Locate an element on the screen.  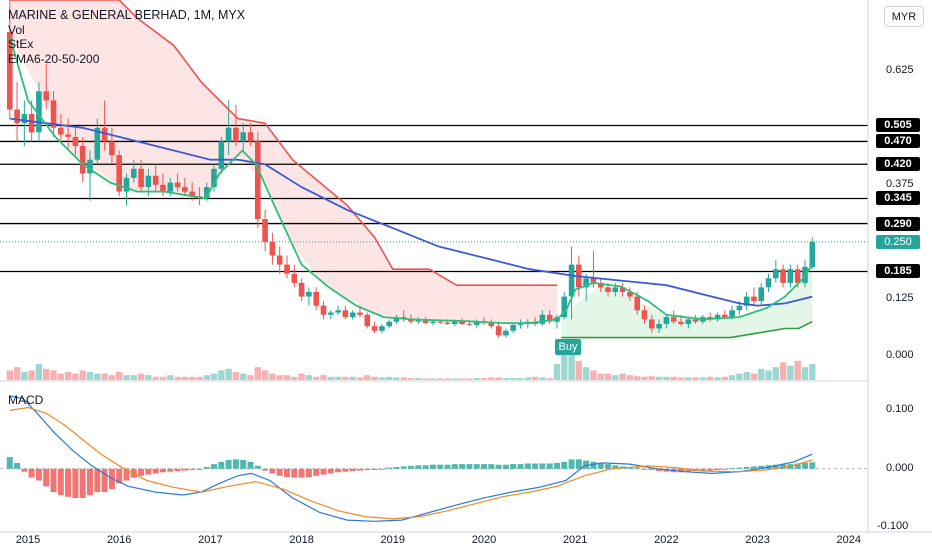
level-price-tag: 0.505 is located at coordinates (898, 125).